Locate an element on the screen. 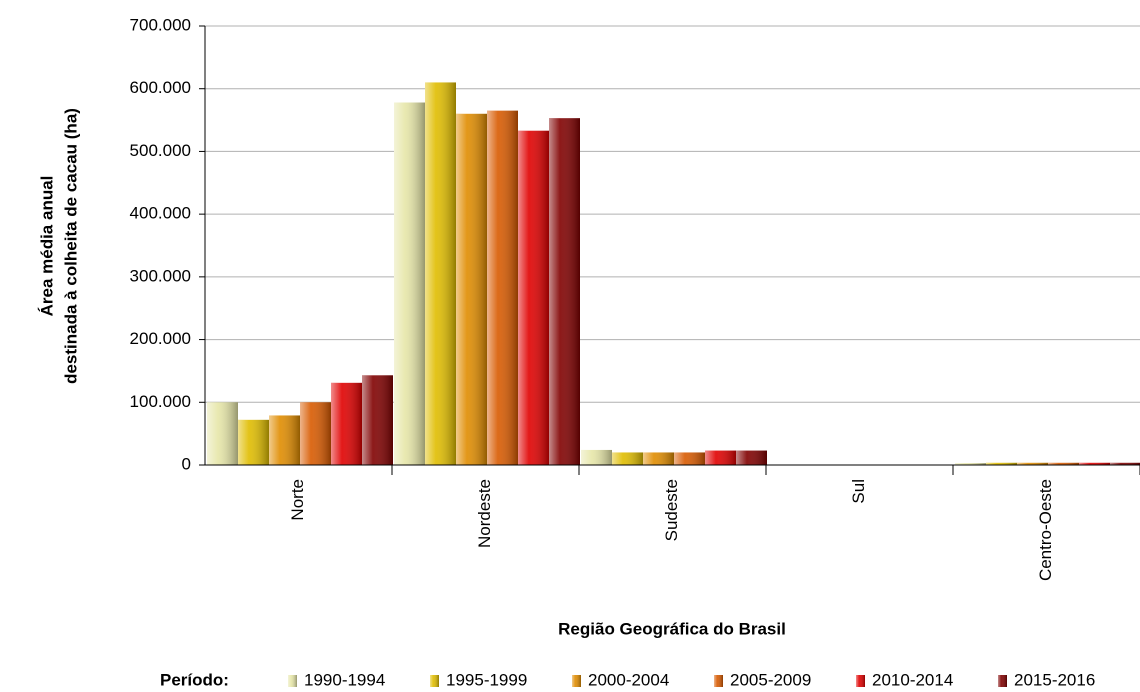 This screenshot has height=692, width=1140. legend-label: 2005-2009 is located at coordinates (770, 679).